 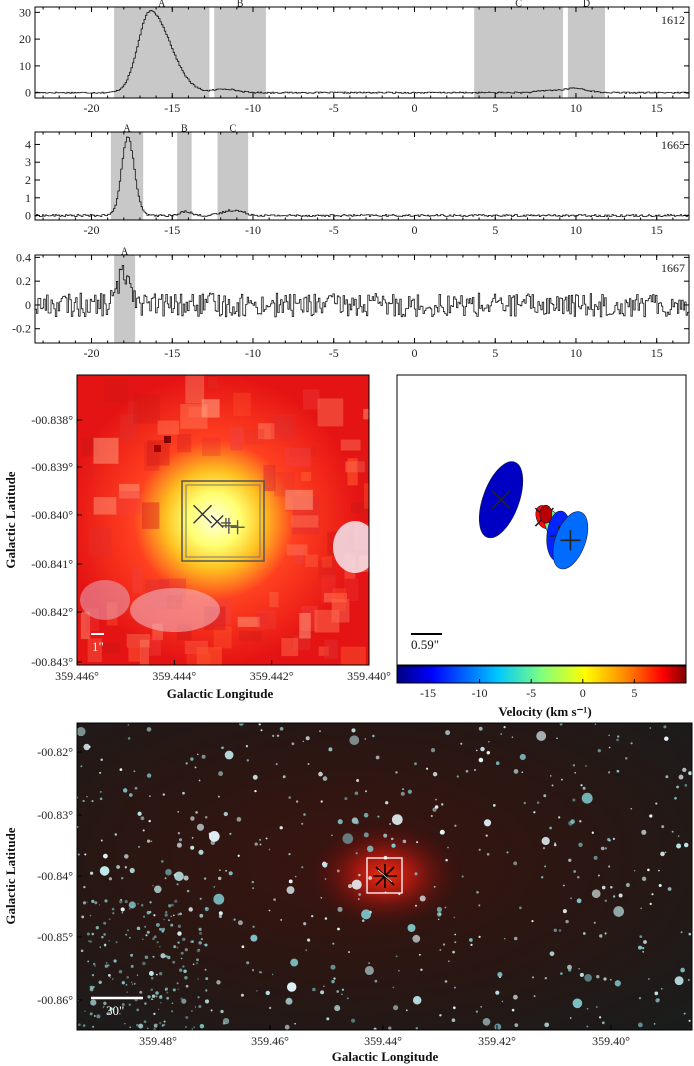 What do you see at coordinates (125, 299) in the screenshot?
I see `region-A` at bounding box center [125, 299].